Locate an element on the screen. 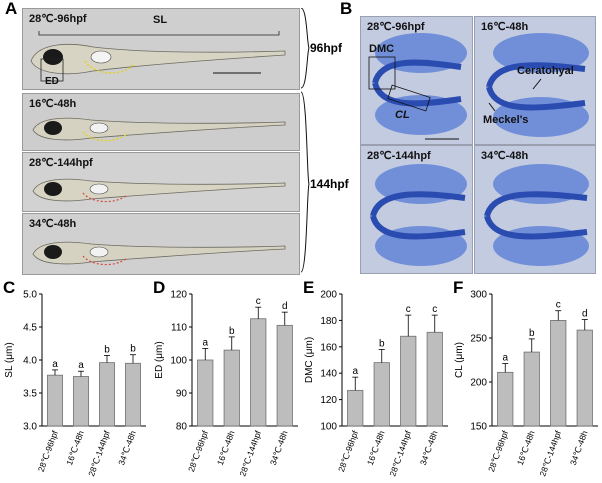  fish-photo-4: 34℃-48h is located at coordinates (161, 244).